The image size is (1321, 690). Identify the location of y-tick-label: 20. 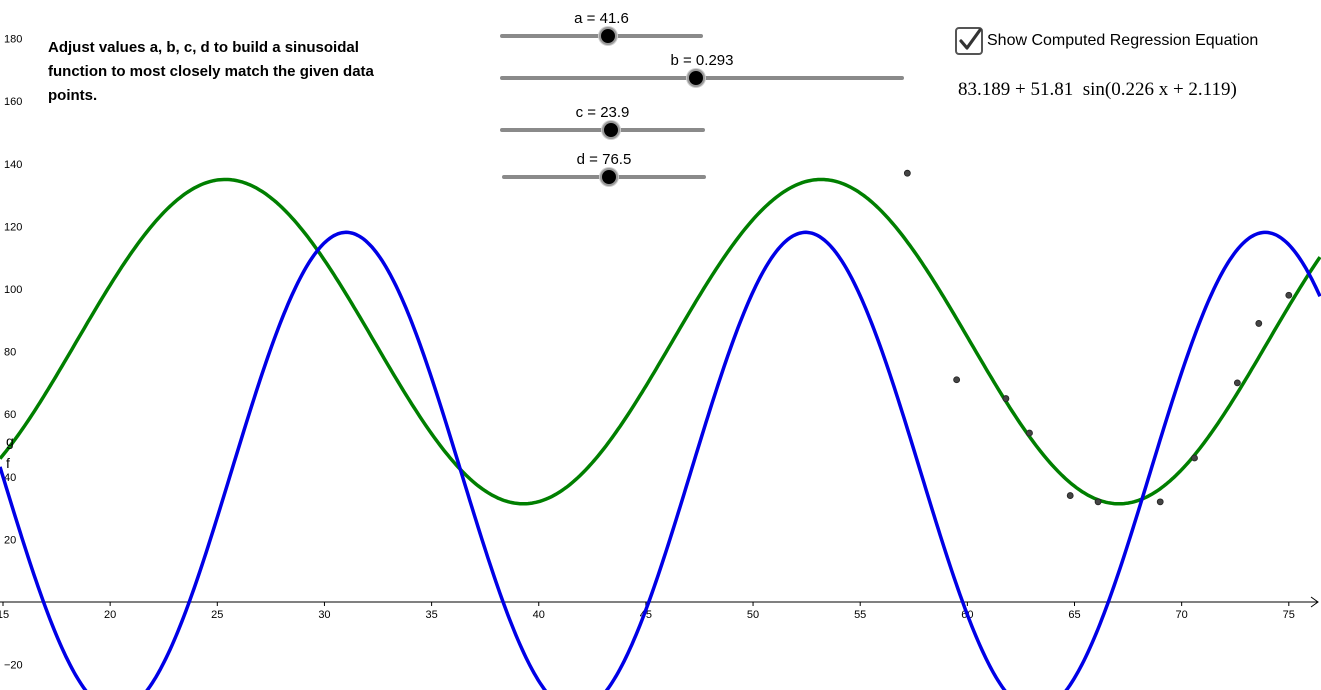
(10, 540).